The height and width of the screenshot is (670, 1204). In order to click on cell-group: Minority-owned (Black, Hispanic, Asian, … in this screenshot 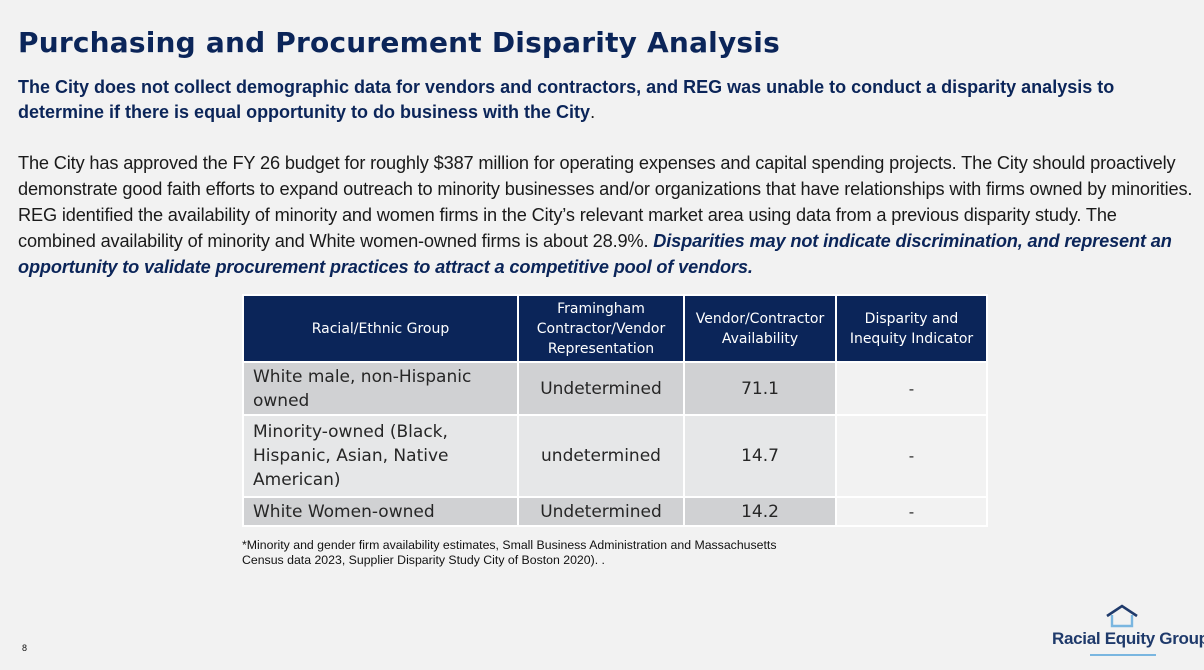, I will do `click(380, 456)`.